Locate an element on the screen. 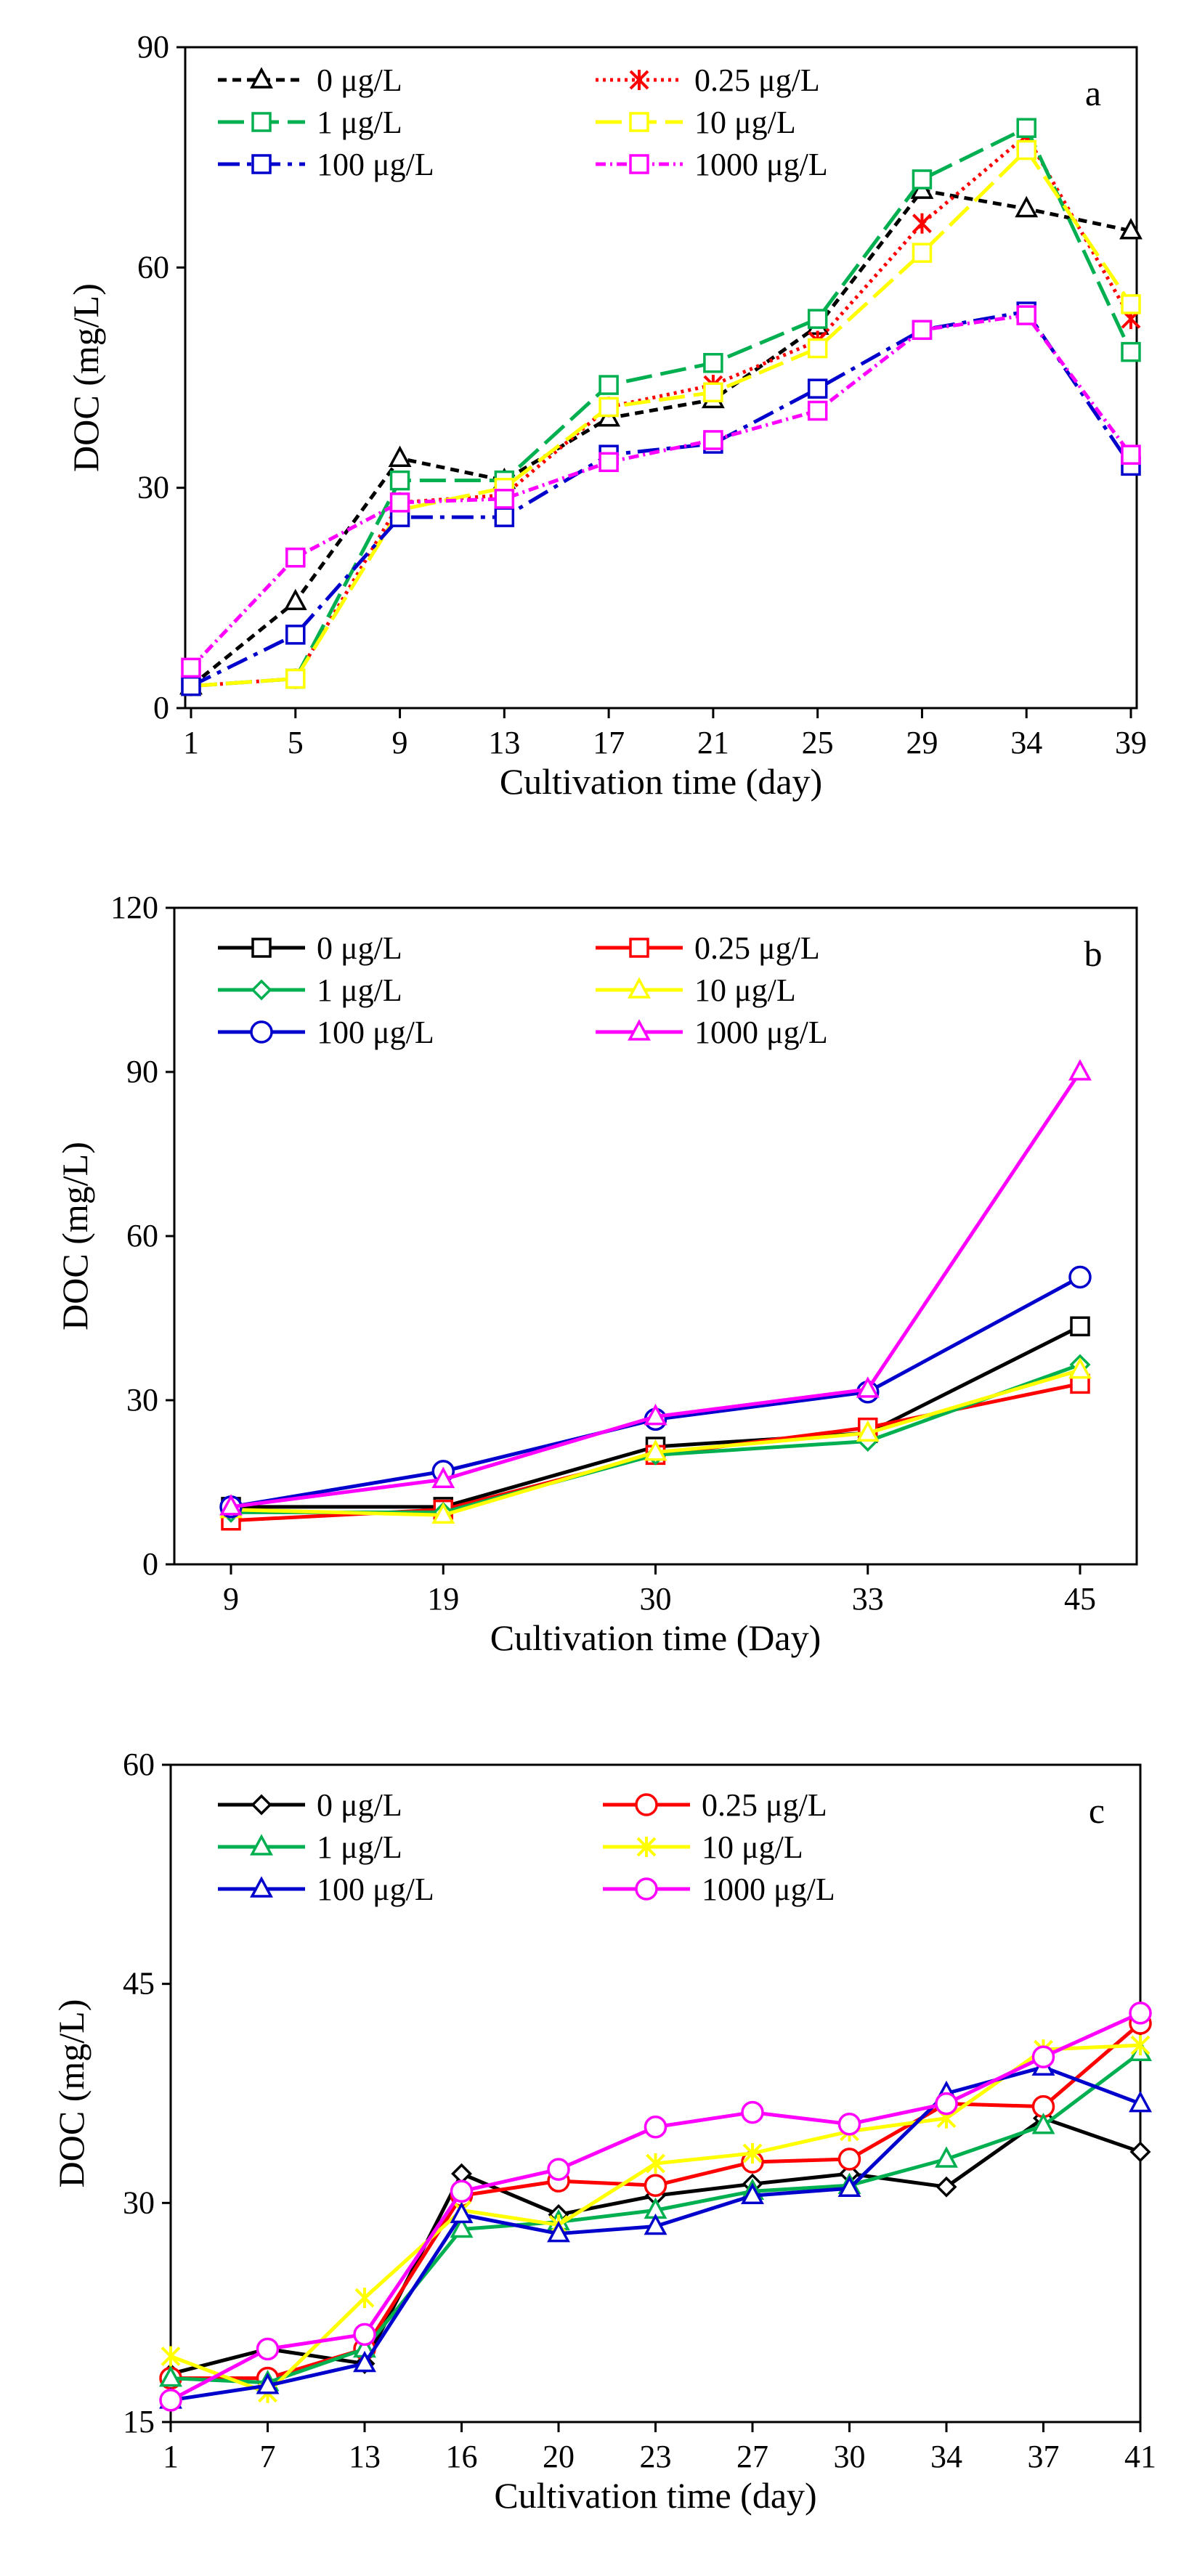  x-tick-label: 17 is located at coordinates (609, 742).